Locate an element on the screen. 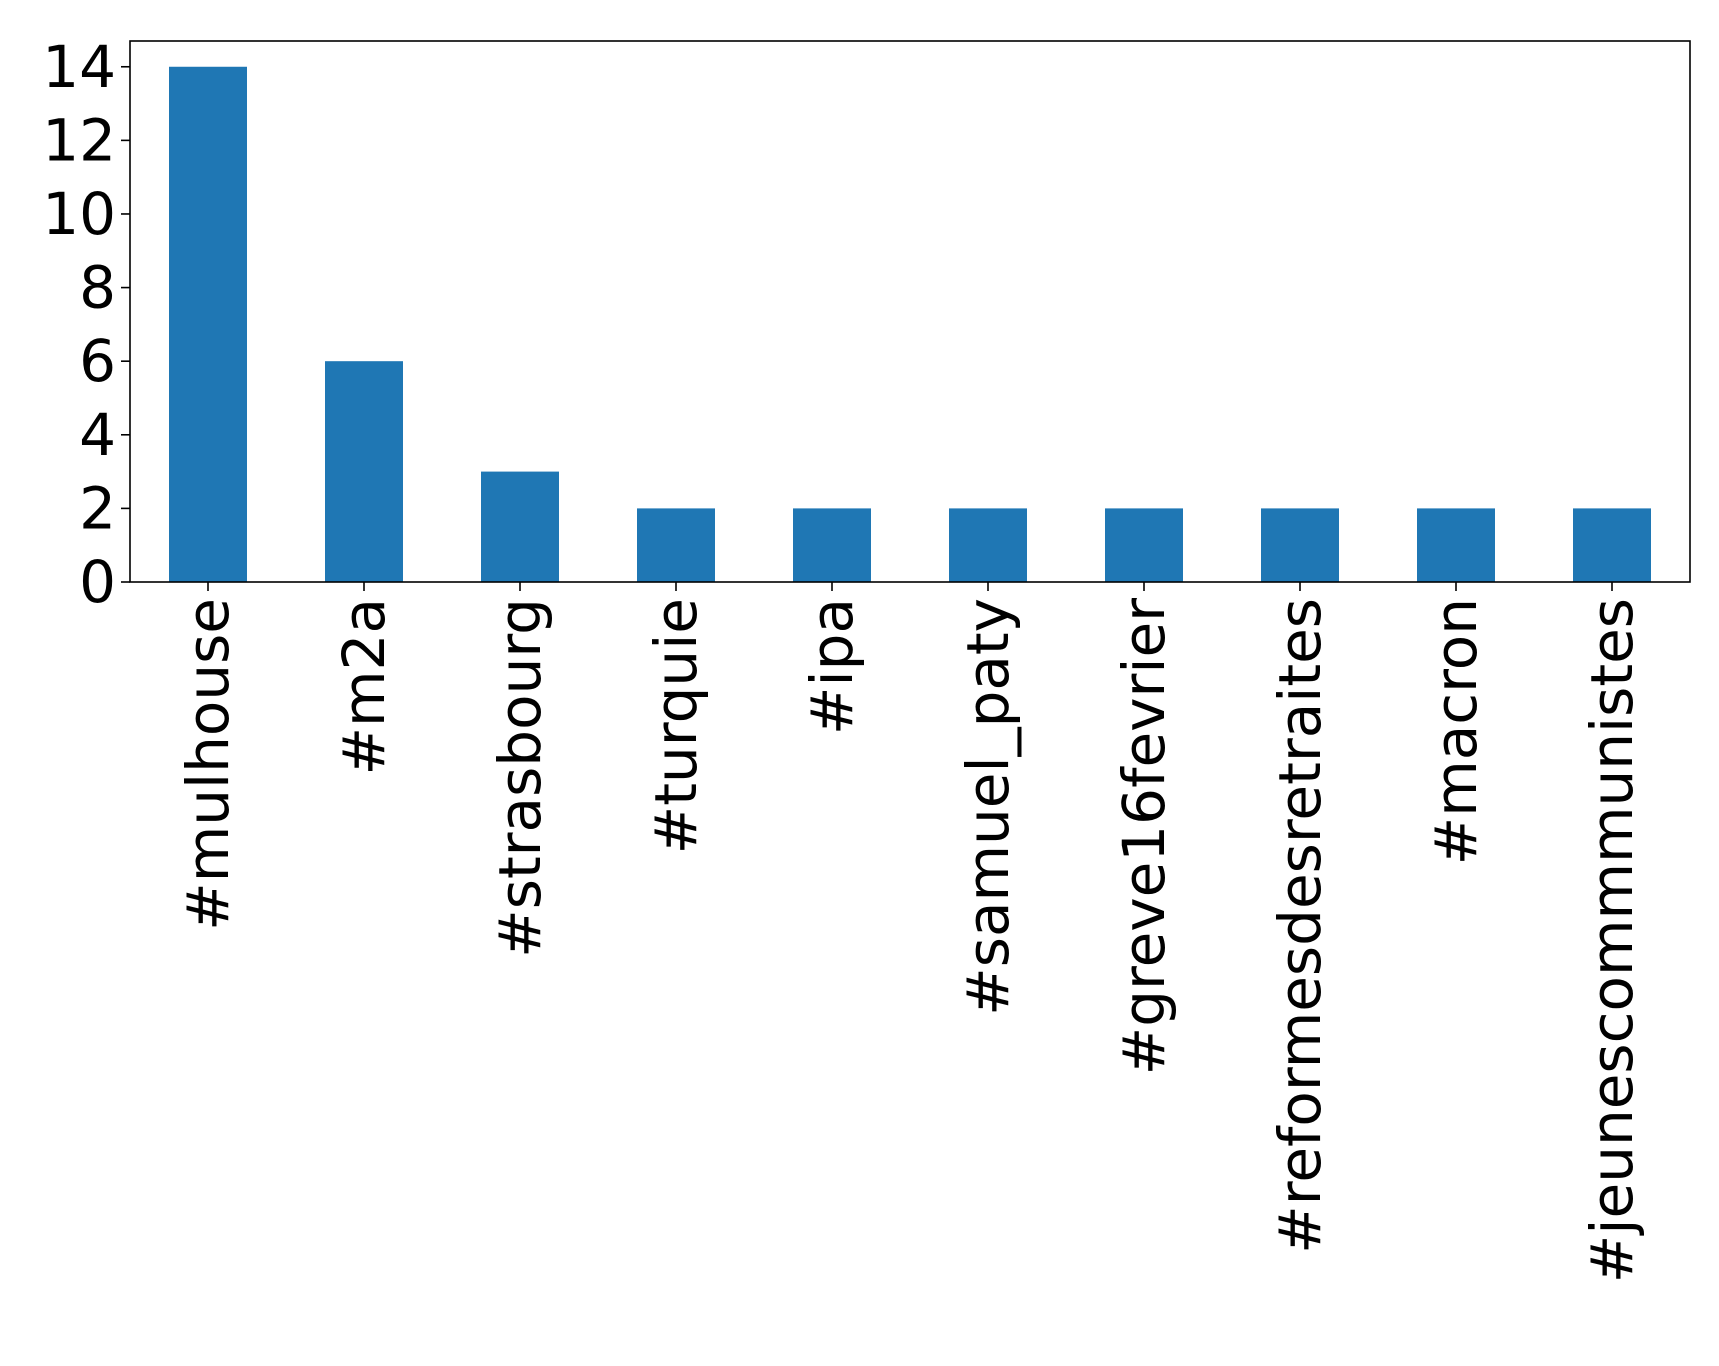  bar-mulhouse is located at coordinates (208, 324).